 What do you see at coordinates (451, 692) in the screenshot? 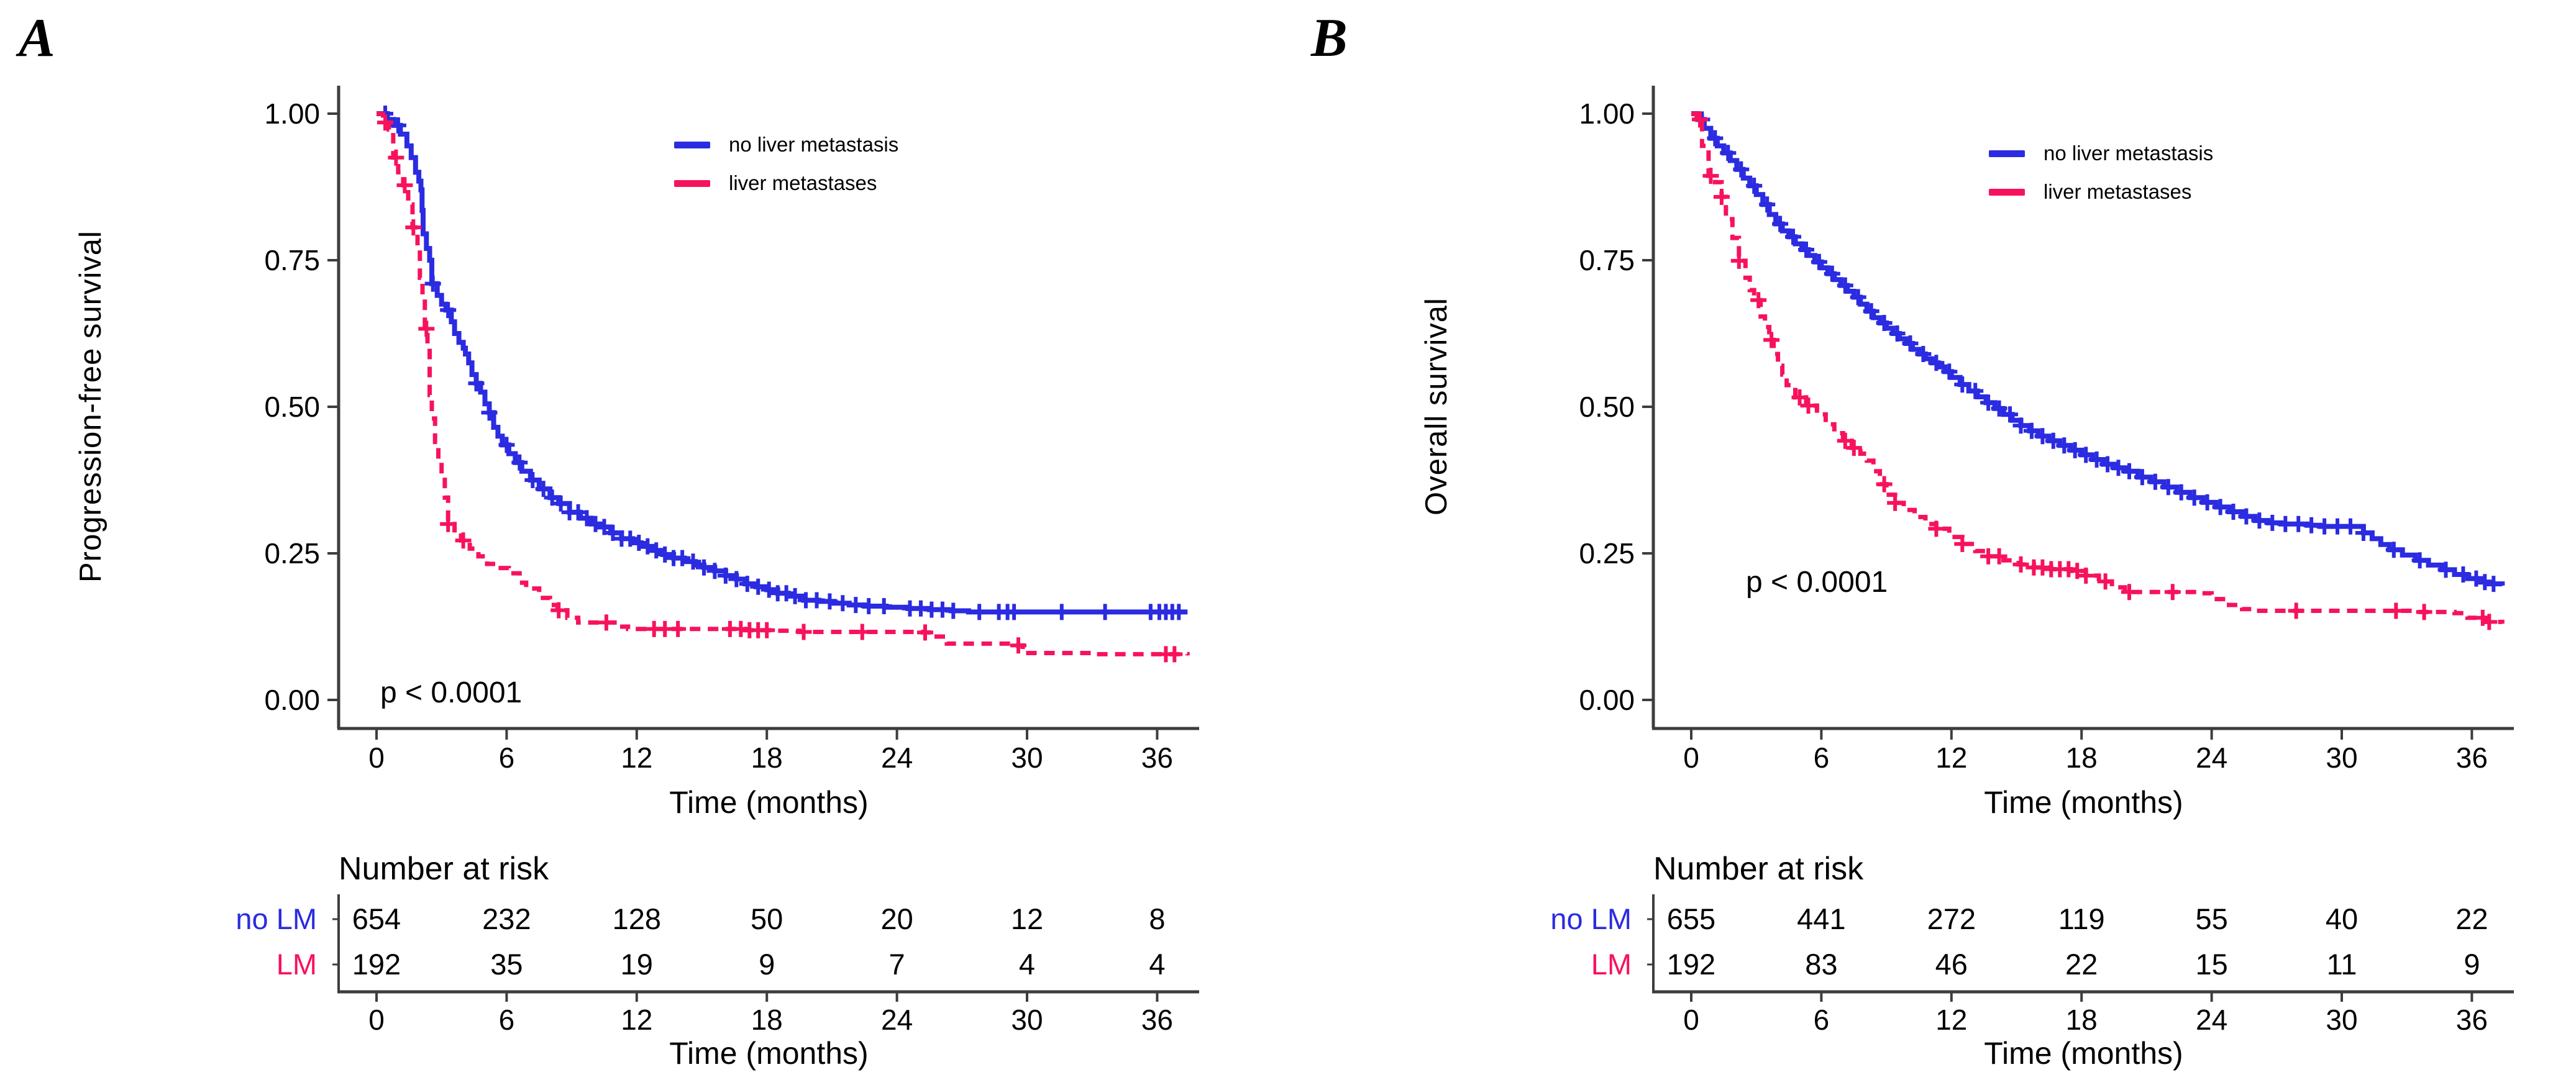
I see `panel-a-p-value: p < 0.0001` at bounding box center [451, 692].